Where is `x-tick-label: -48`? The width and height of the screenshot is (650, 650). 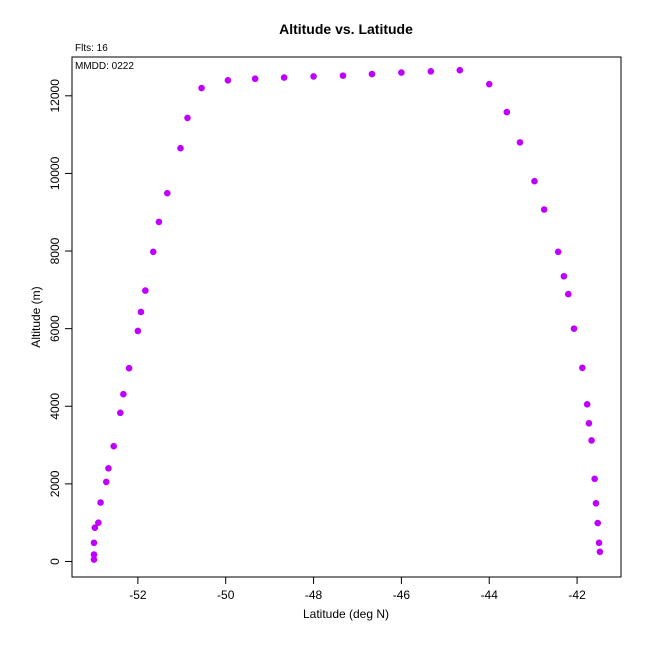 x-tick-label: -48 is located at coordinates (314, 595).